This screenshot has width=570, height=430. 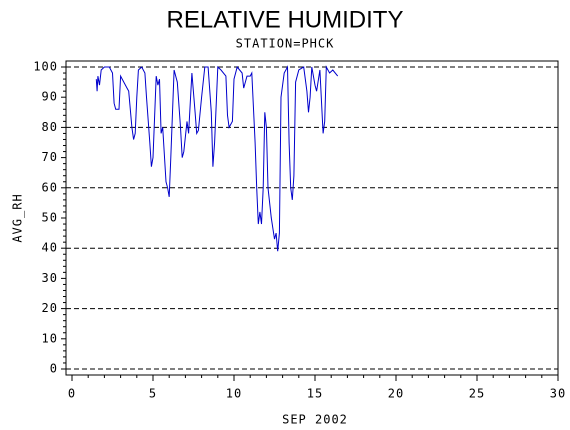 I want to click on y-tick-label: 70, so click(x=50, y=157).